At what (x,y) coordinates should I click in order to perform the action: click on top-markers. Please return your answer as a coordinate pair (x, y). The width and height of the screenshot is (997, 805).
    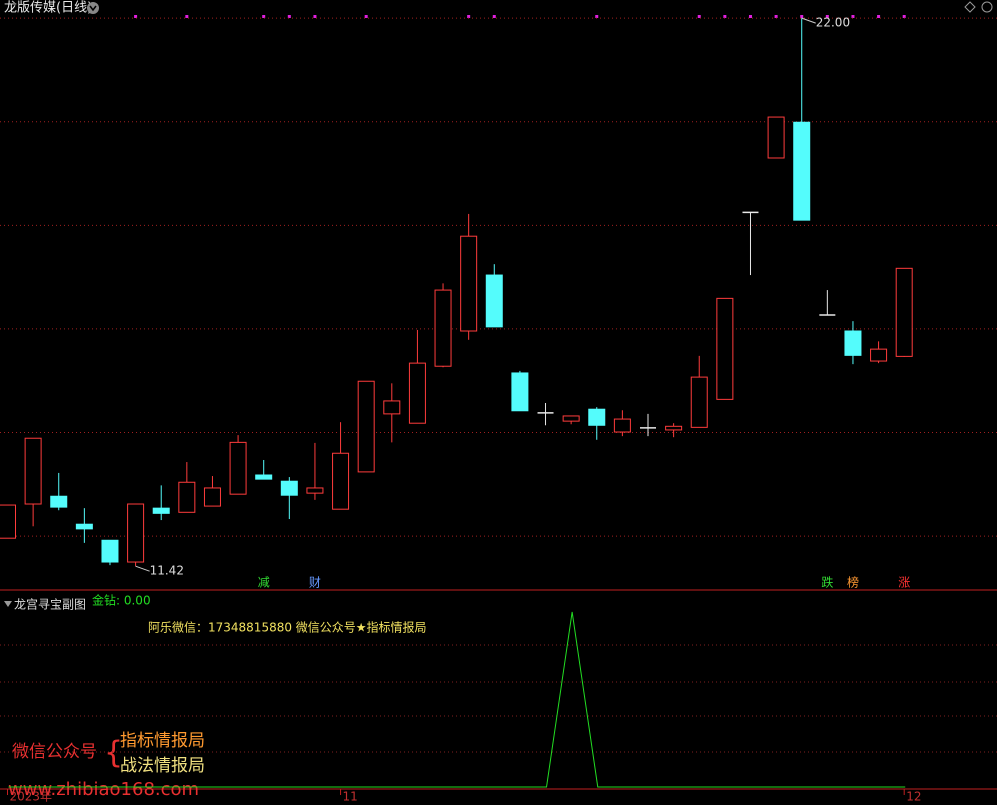
    Looking at the image, I should click on (520, 16).